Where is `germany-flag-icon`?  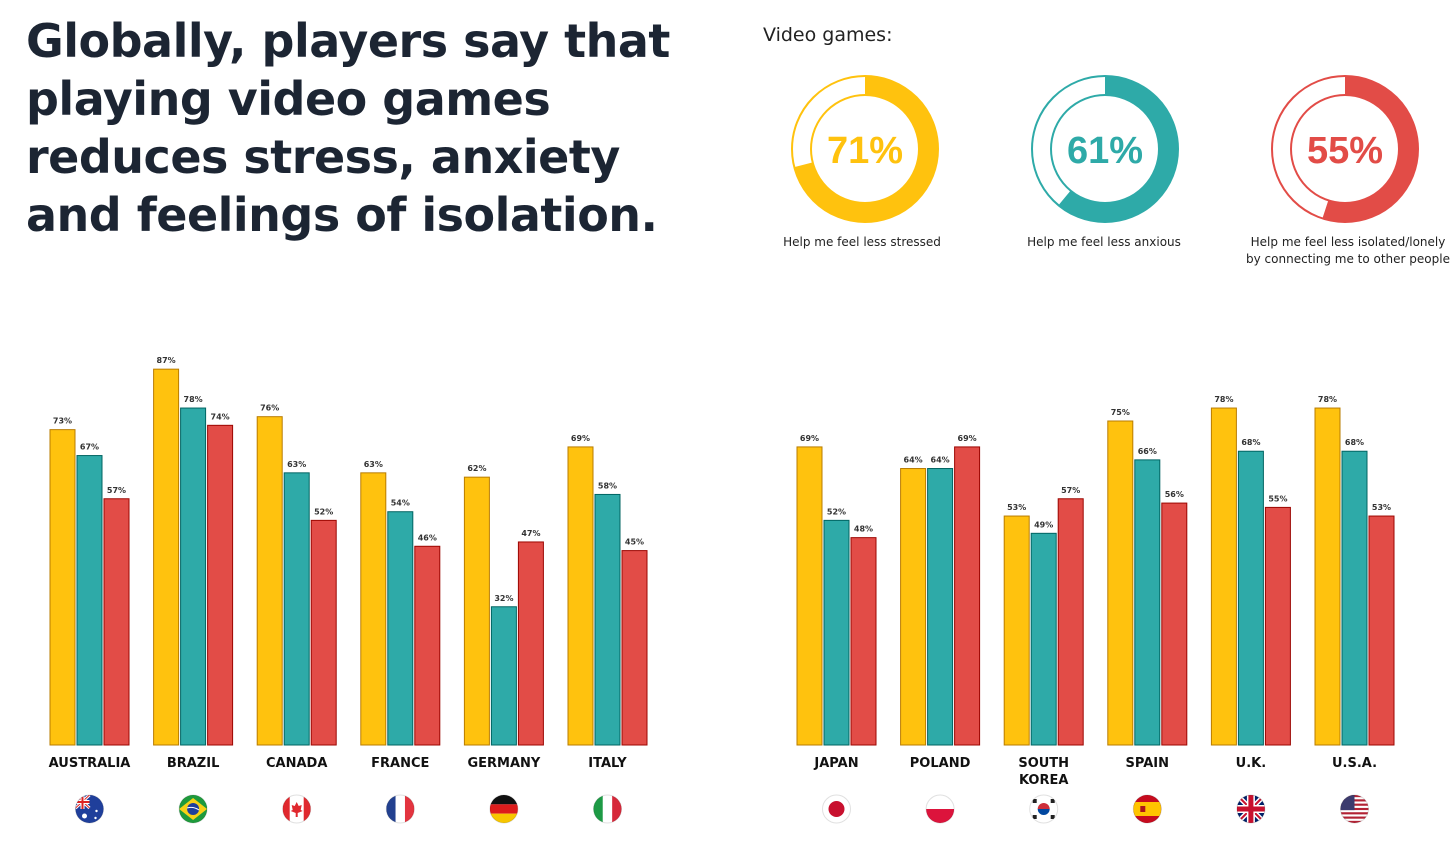 germany-flag-icon is located at coordinates (503, 809).